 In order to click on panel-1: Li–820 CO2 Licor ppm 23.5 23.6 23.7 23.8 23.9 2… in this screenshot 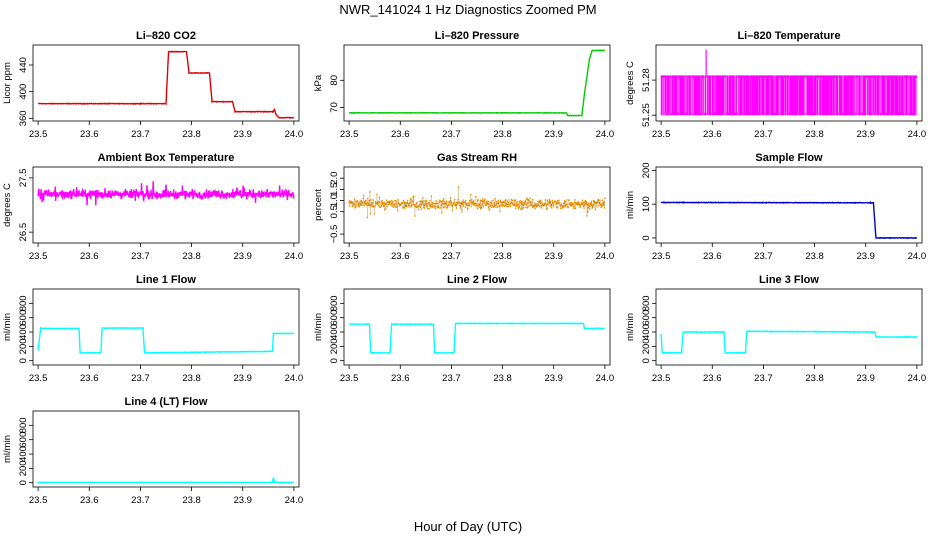, I will do `click(152, 85)`.